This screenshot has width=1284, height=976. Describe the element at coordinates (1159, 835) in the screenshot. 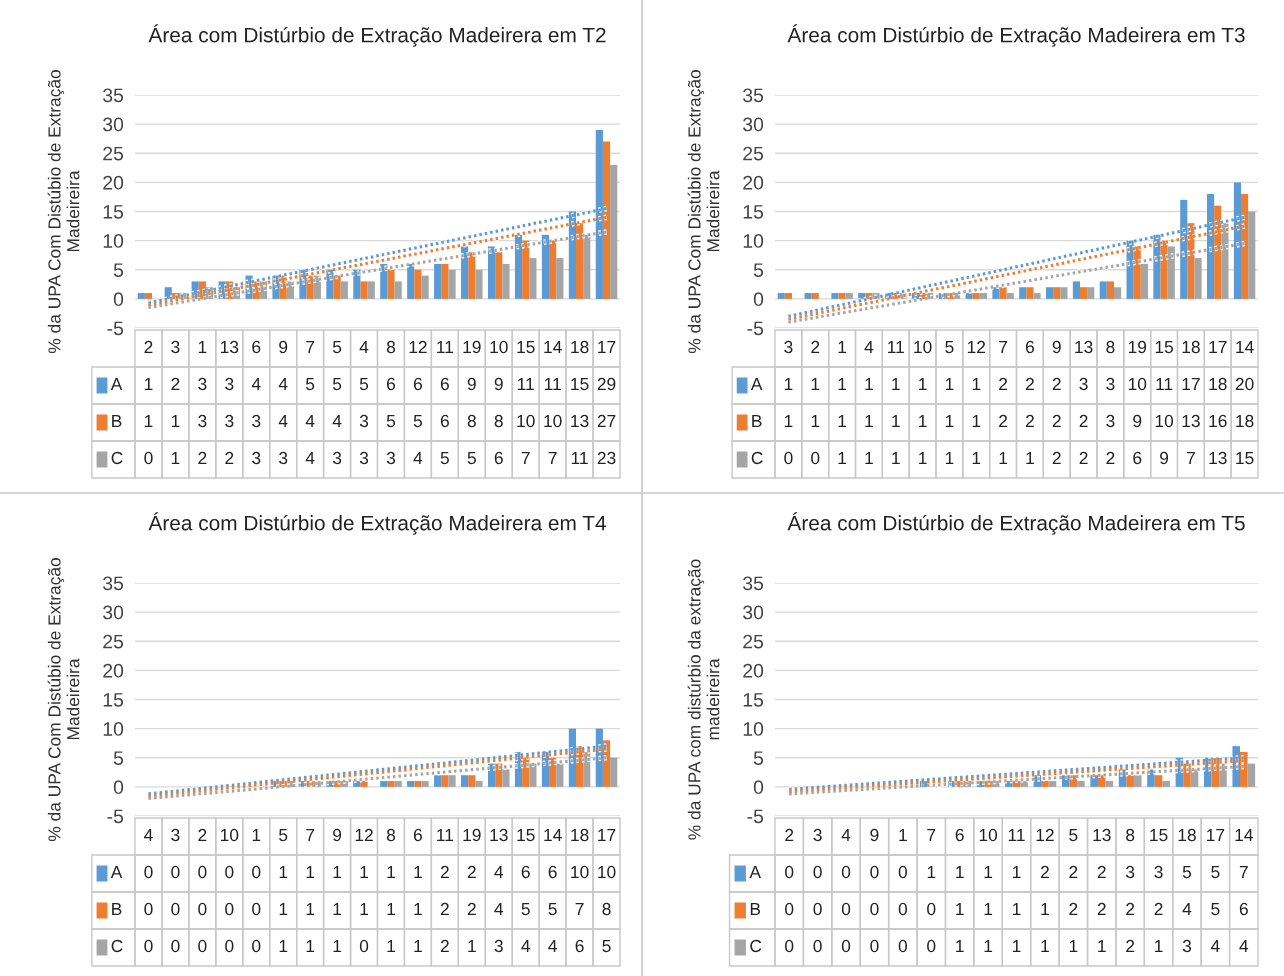

I see `x-tick-label: 15` at that location.